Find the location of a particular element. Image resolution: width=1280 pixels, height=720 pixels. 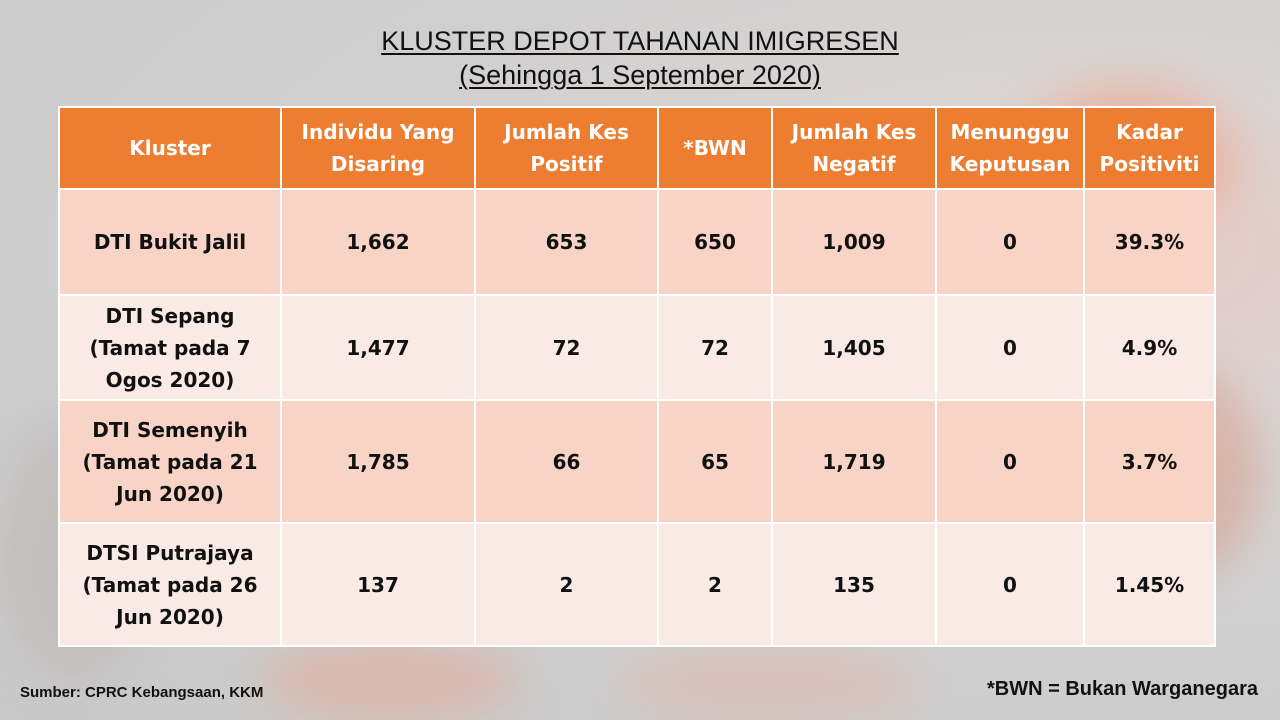

cell-kadar: 3.7% is located at coordinates (1149, 461).